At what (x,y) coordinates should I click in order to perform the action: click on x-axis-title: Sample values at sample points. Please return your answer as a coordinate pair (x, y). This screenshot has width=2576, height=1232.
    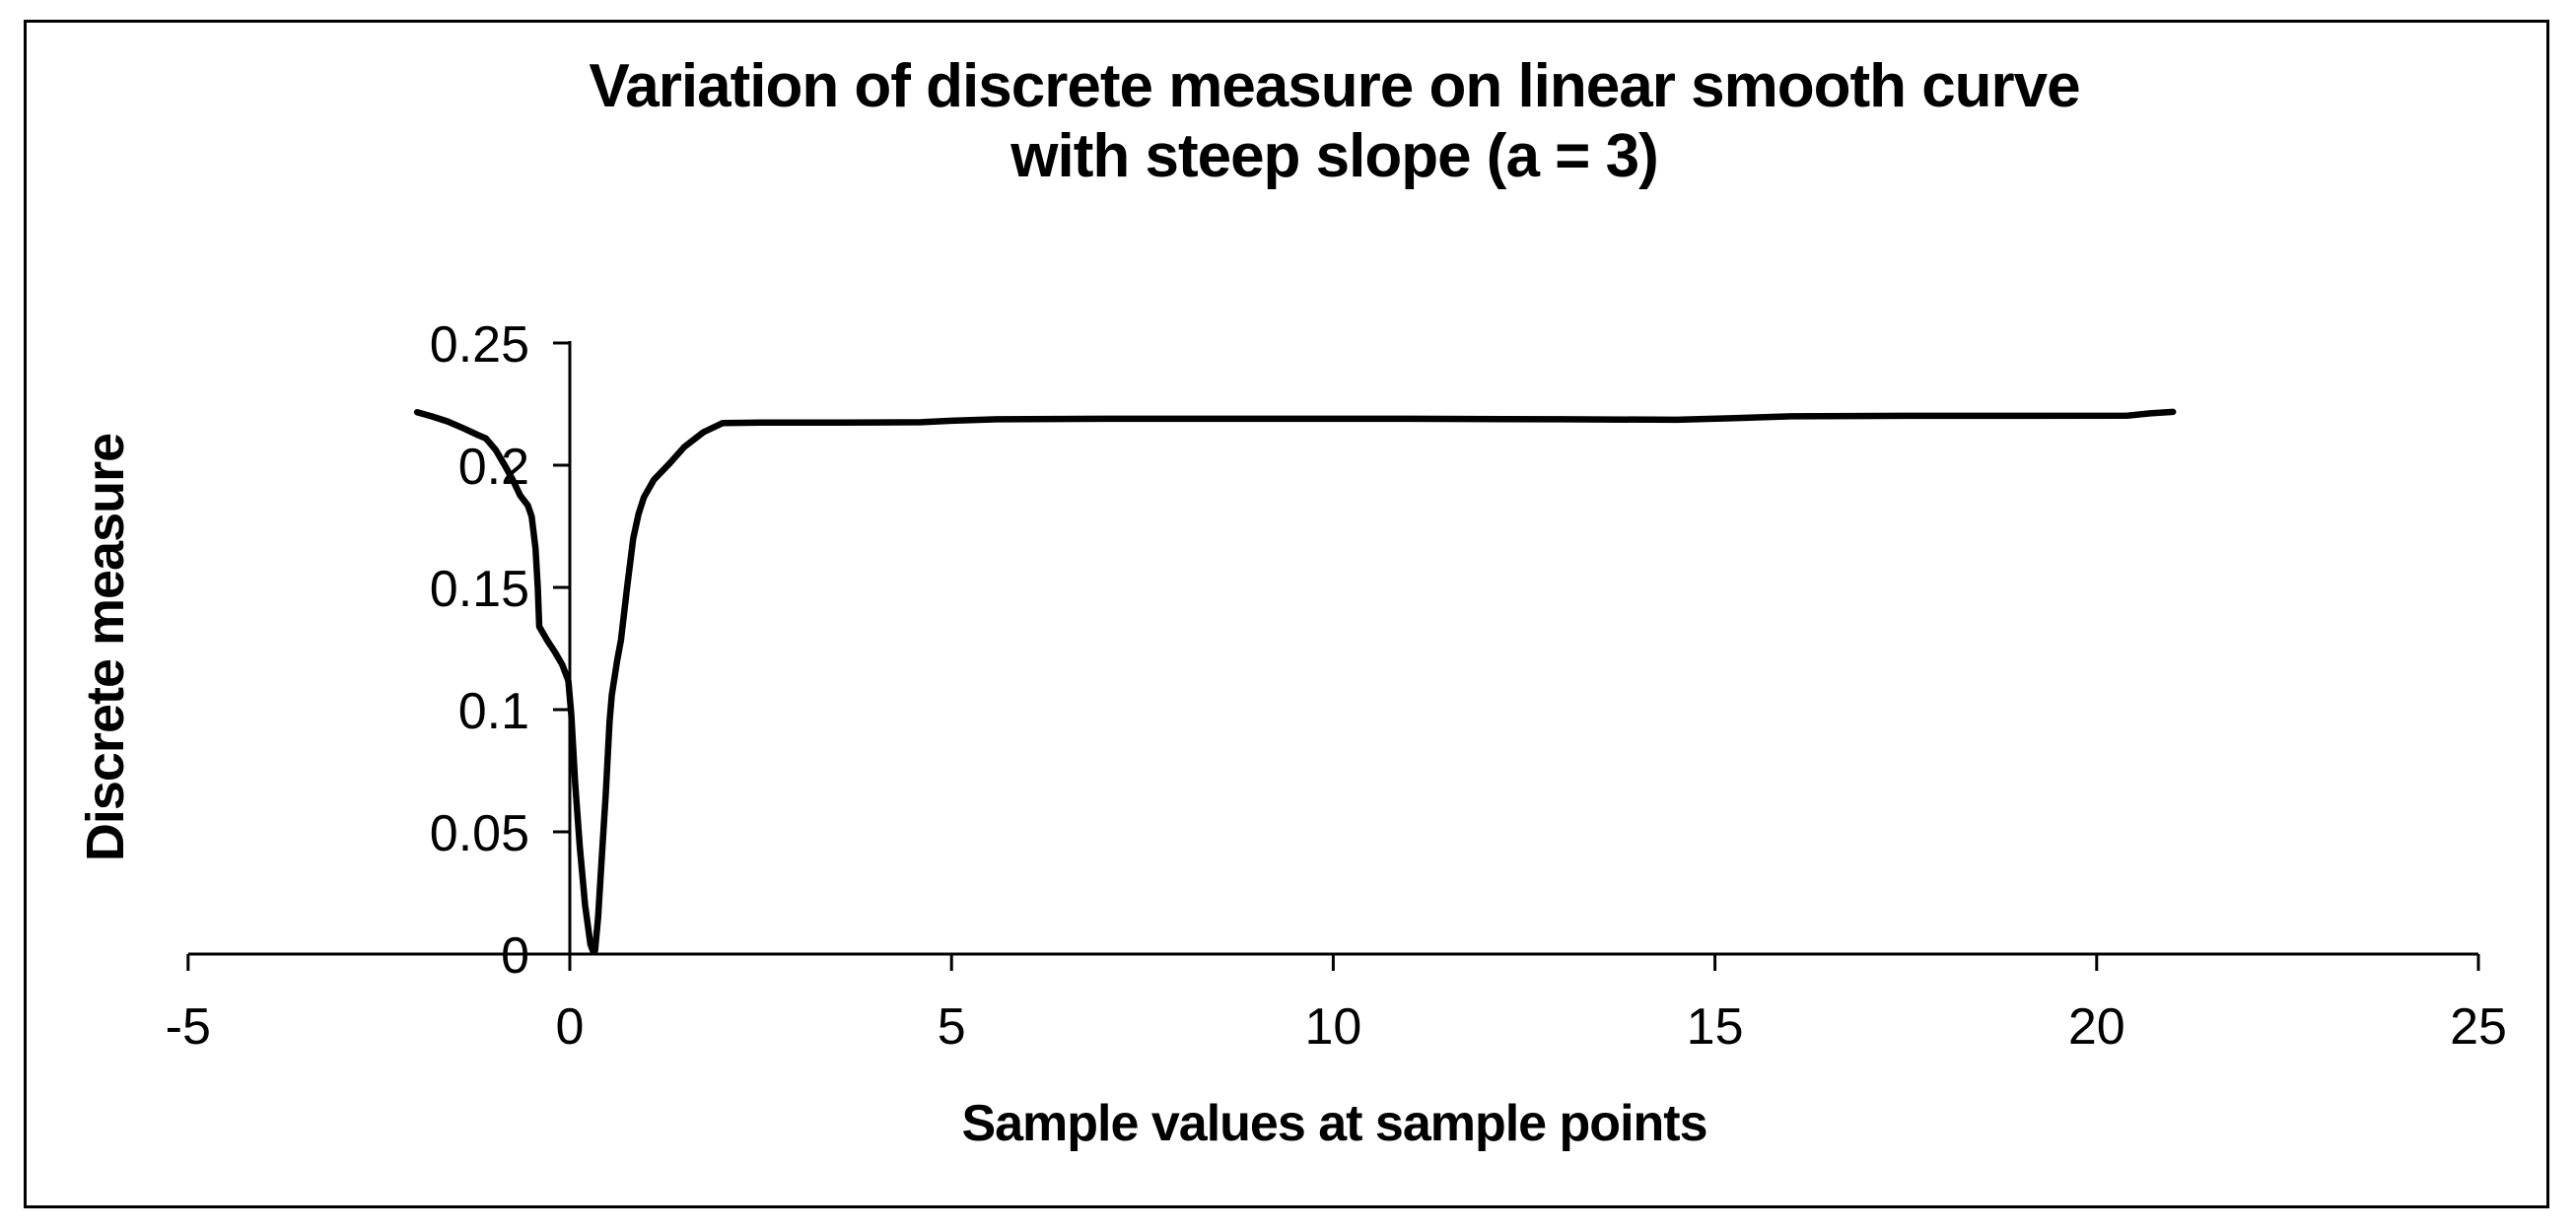
    Looking at the image, I should click on (1334, 1123).